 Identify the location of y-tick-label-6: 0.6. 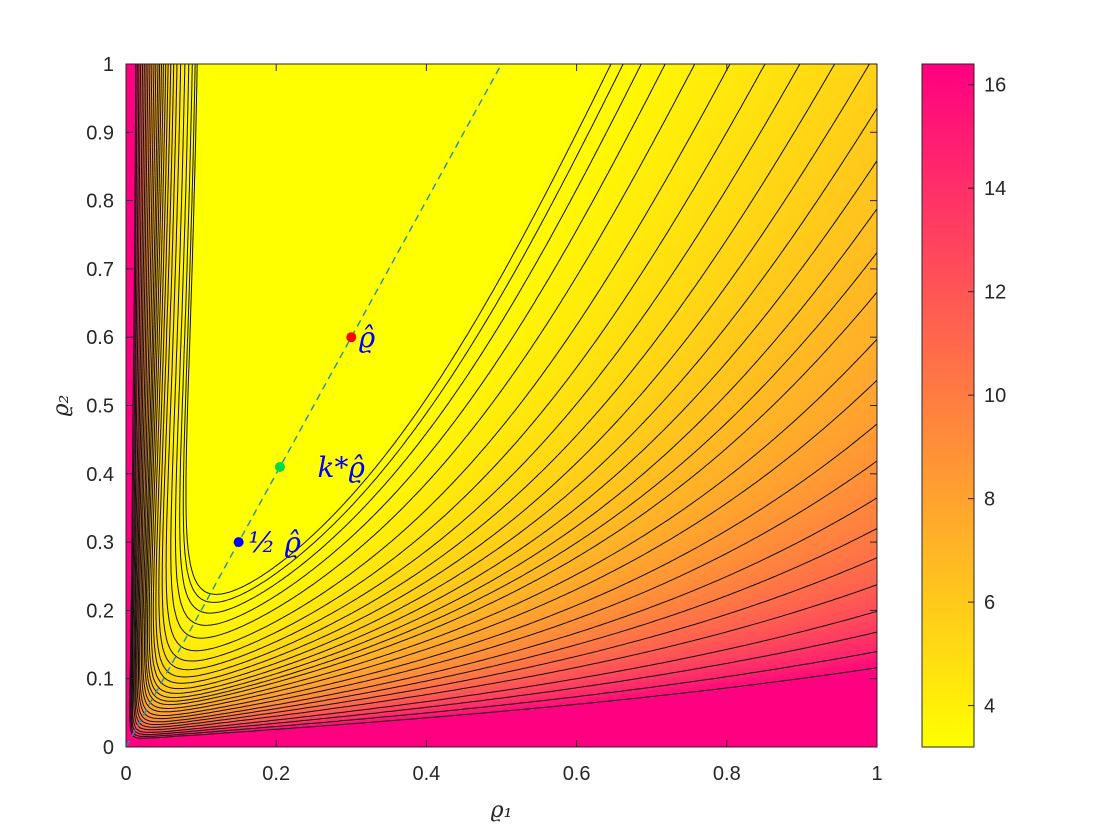
(100, 338).